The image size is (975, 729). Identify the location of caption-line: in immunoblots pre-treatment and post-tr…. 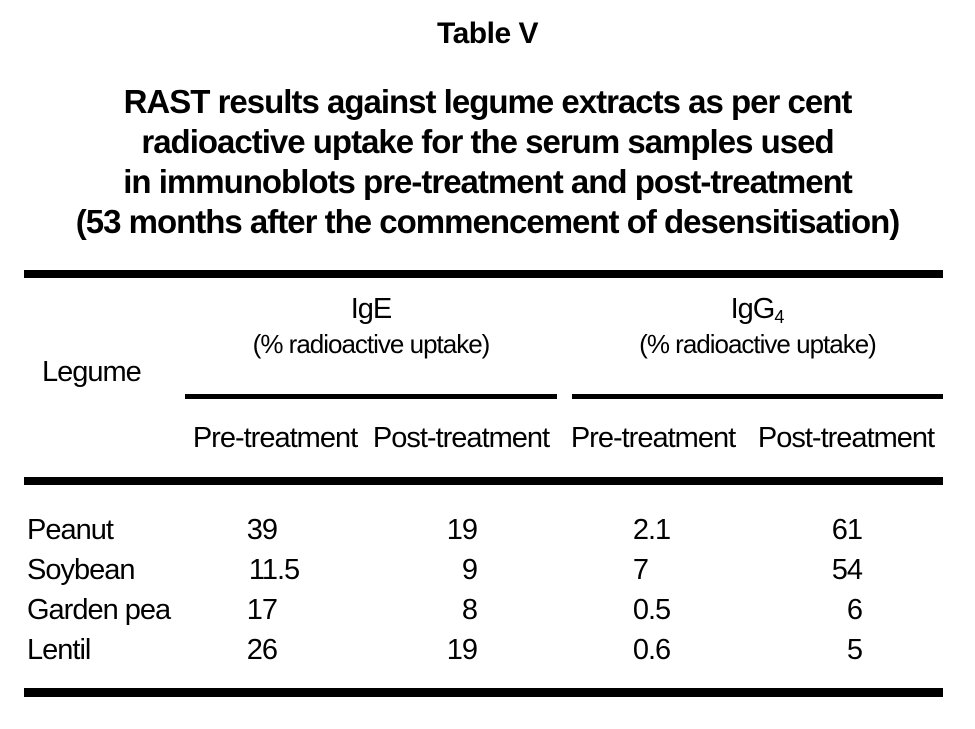
(488, 181).